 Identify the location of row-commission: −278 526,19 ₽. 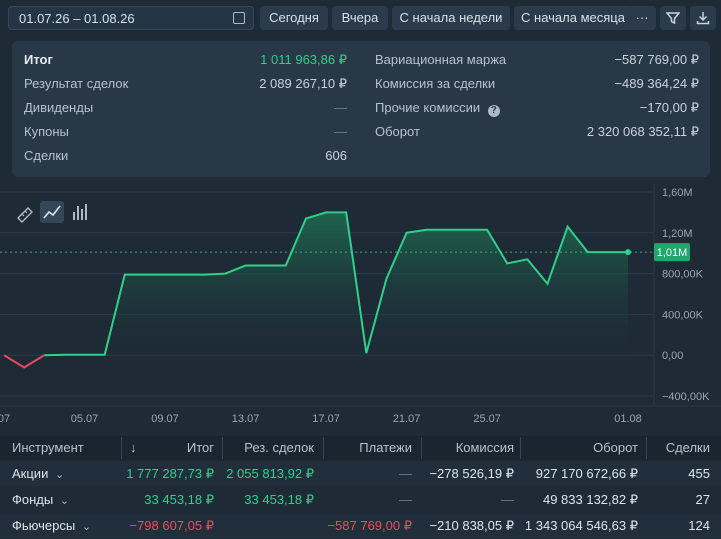
(471, 473).